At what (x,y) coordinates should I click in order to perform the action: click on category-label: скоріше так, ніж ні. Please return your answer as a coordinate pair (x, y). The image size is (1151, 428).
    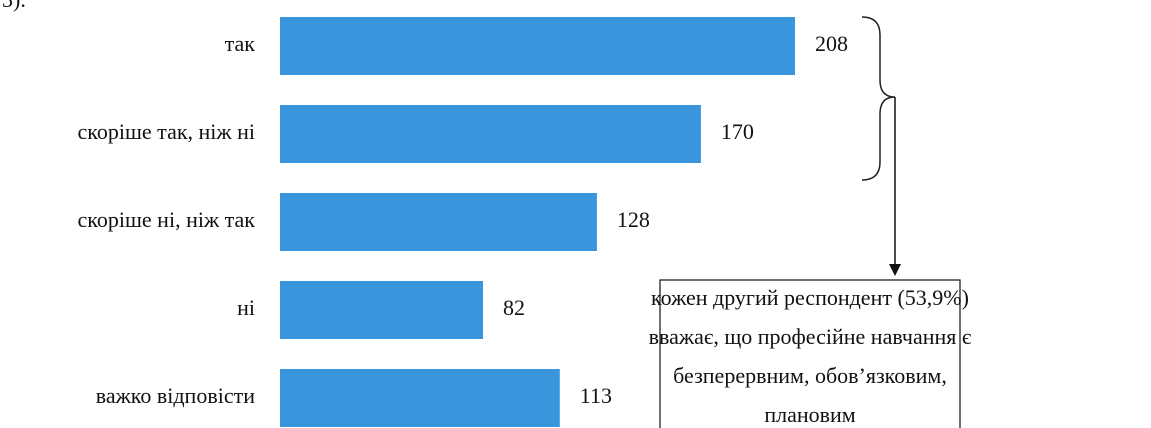
    Looking at the image, I should click on (166, 131).